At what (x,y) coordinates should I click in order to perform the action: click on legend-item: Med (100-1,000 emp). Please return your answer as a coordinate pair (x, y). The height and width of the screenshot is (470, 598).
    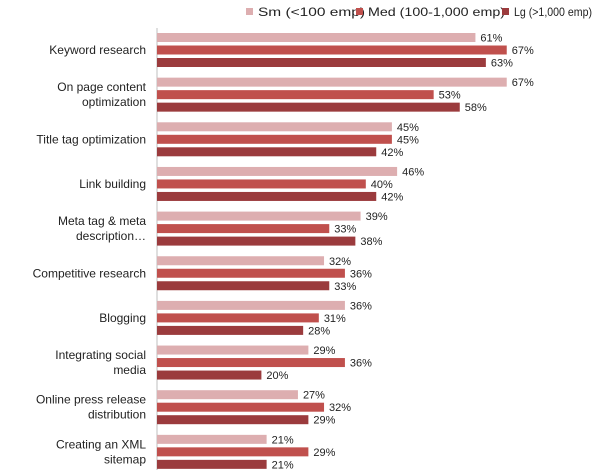
    Looking at the image, I should click on (430, 12).